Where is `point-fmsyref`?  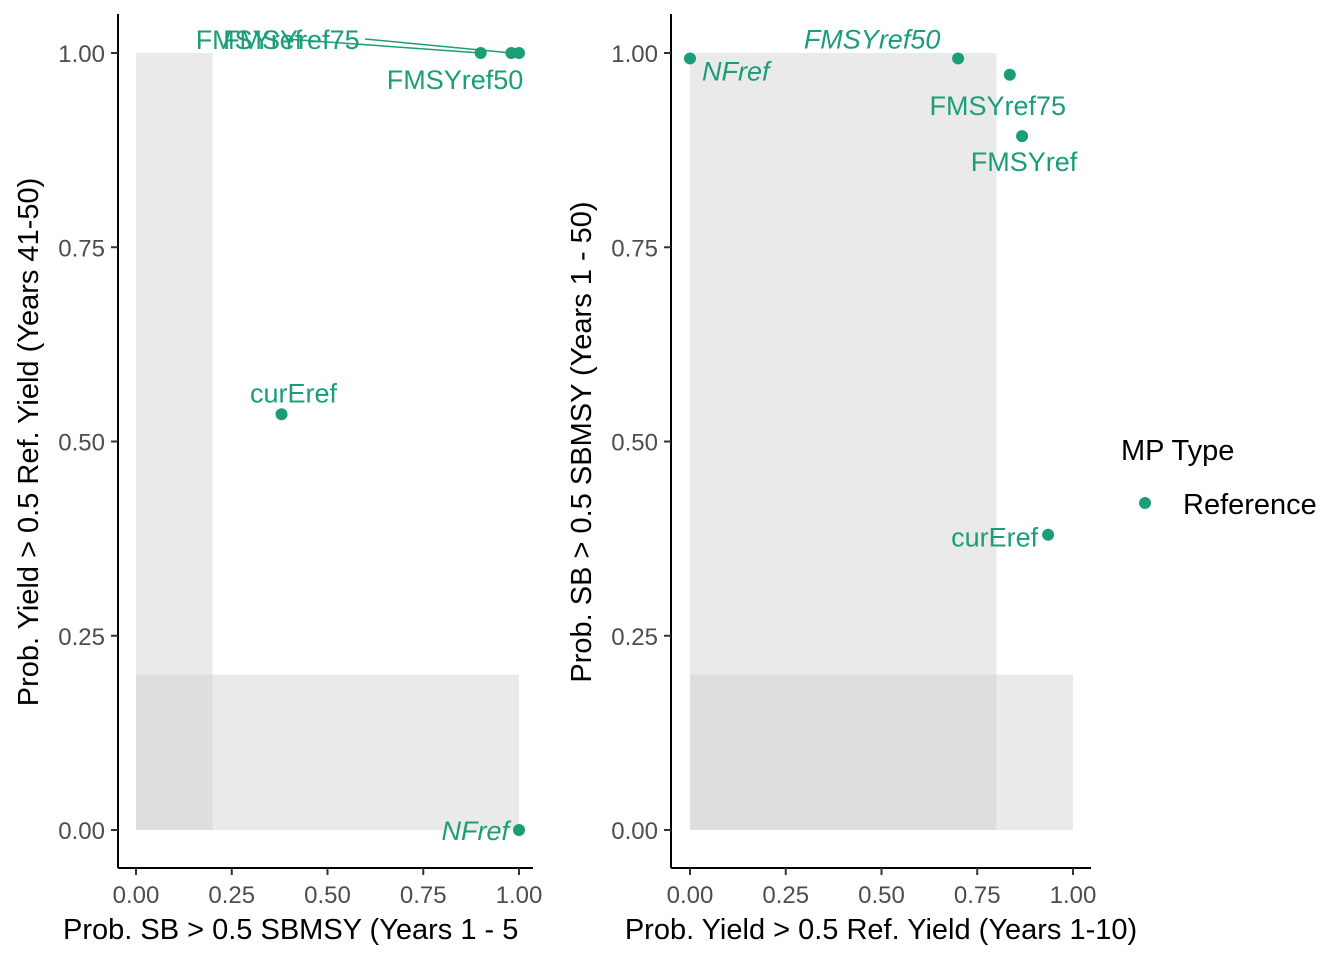
point-fmsyref is located at coordinates (1022, 136).